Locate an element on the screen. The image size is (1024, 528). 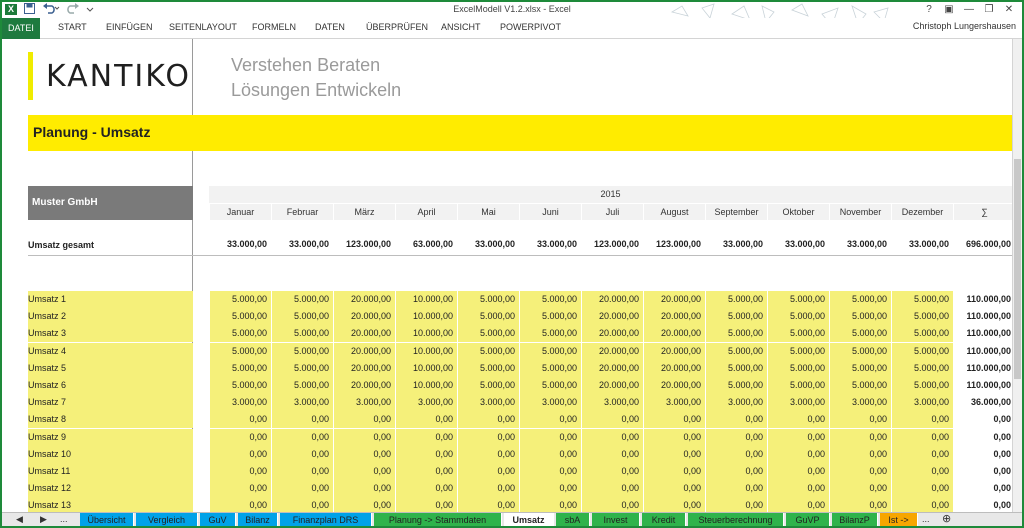
month-header: Mai is located at coordinates (488, 212).